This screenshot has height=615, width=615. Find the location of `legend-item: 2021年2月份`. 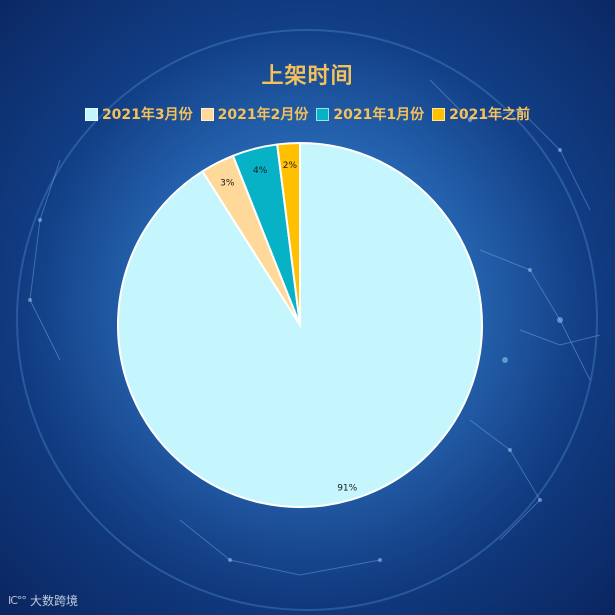

legend-item: 2021年2月份 is located at coordinates (254, 114).